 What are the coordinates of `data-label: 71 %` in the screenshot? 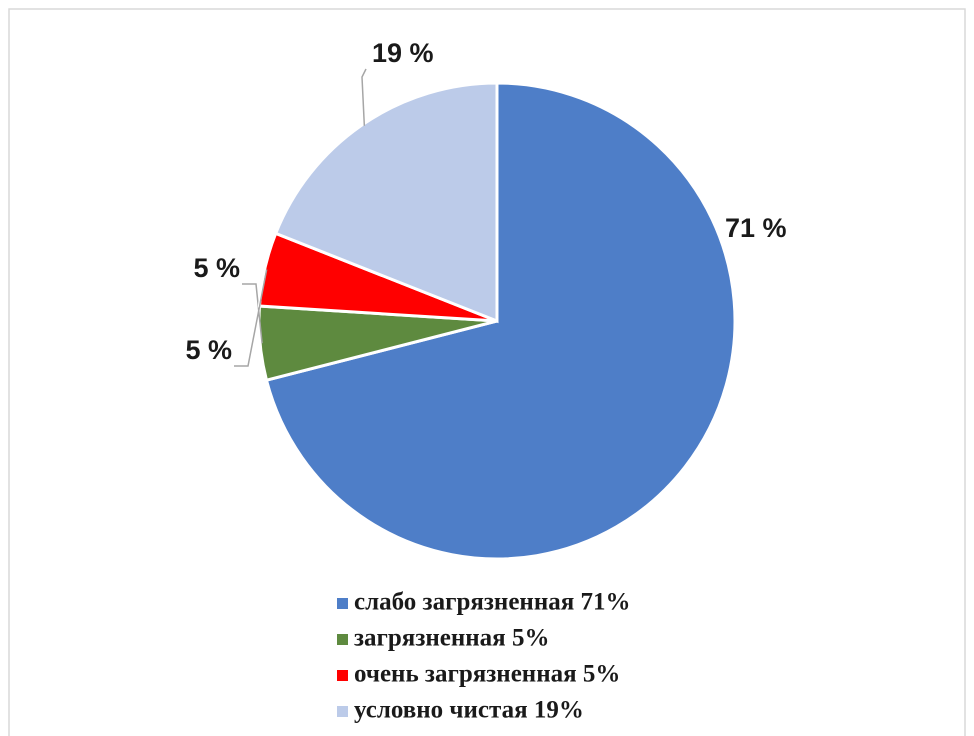 It's located at (756, 228).